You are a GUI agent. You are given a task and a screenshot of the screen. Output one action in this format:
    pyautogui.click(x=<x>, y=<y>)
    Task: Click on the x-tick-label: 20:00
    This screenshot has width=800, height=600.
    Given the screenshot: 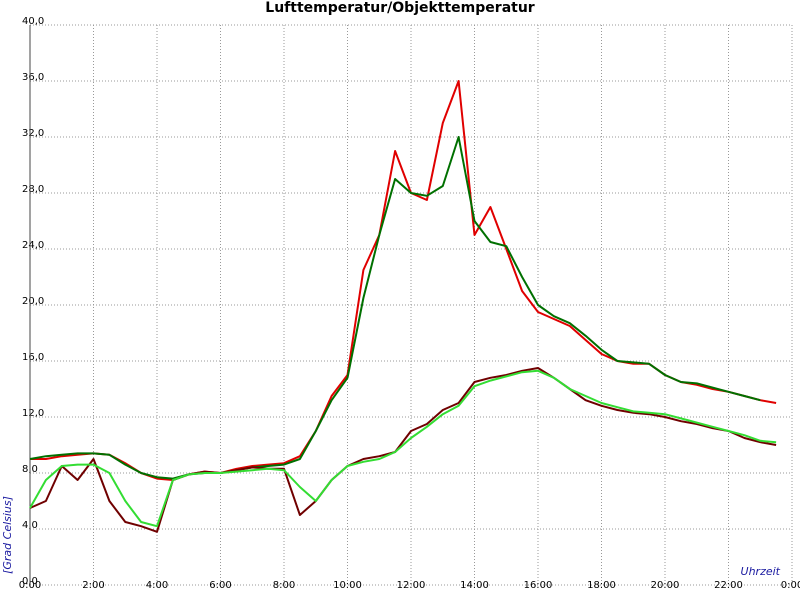 What is the action you would take?
    pyautogui.click(x=665, y=585)
    